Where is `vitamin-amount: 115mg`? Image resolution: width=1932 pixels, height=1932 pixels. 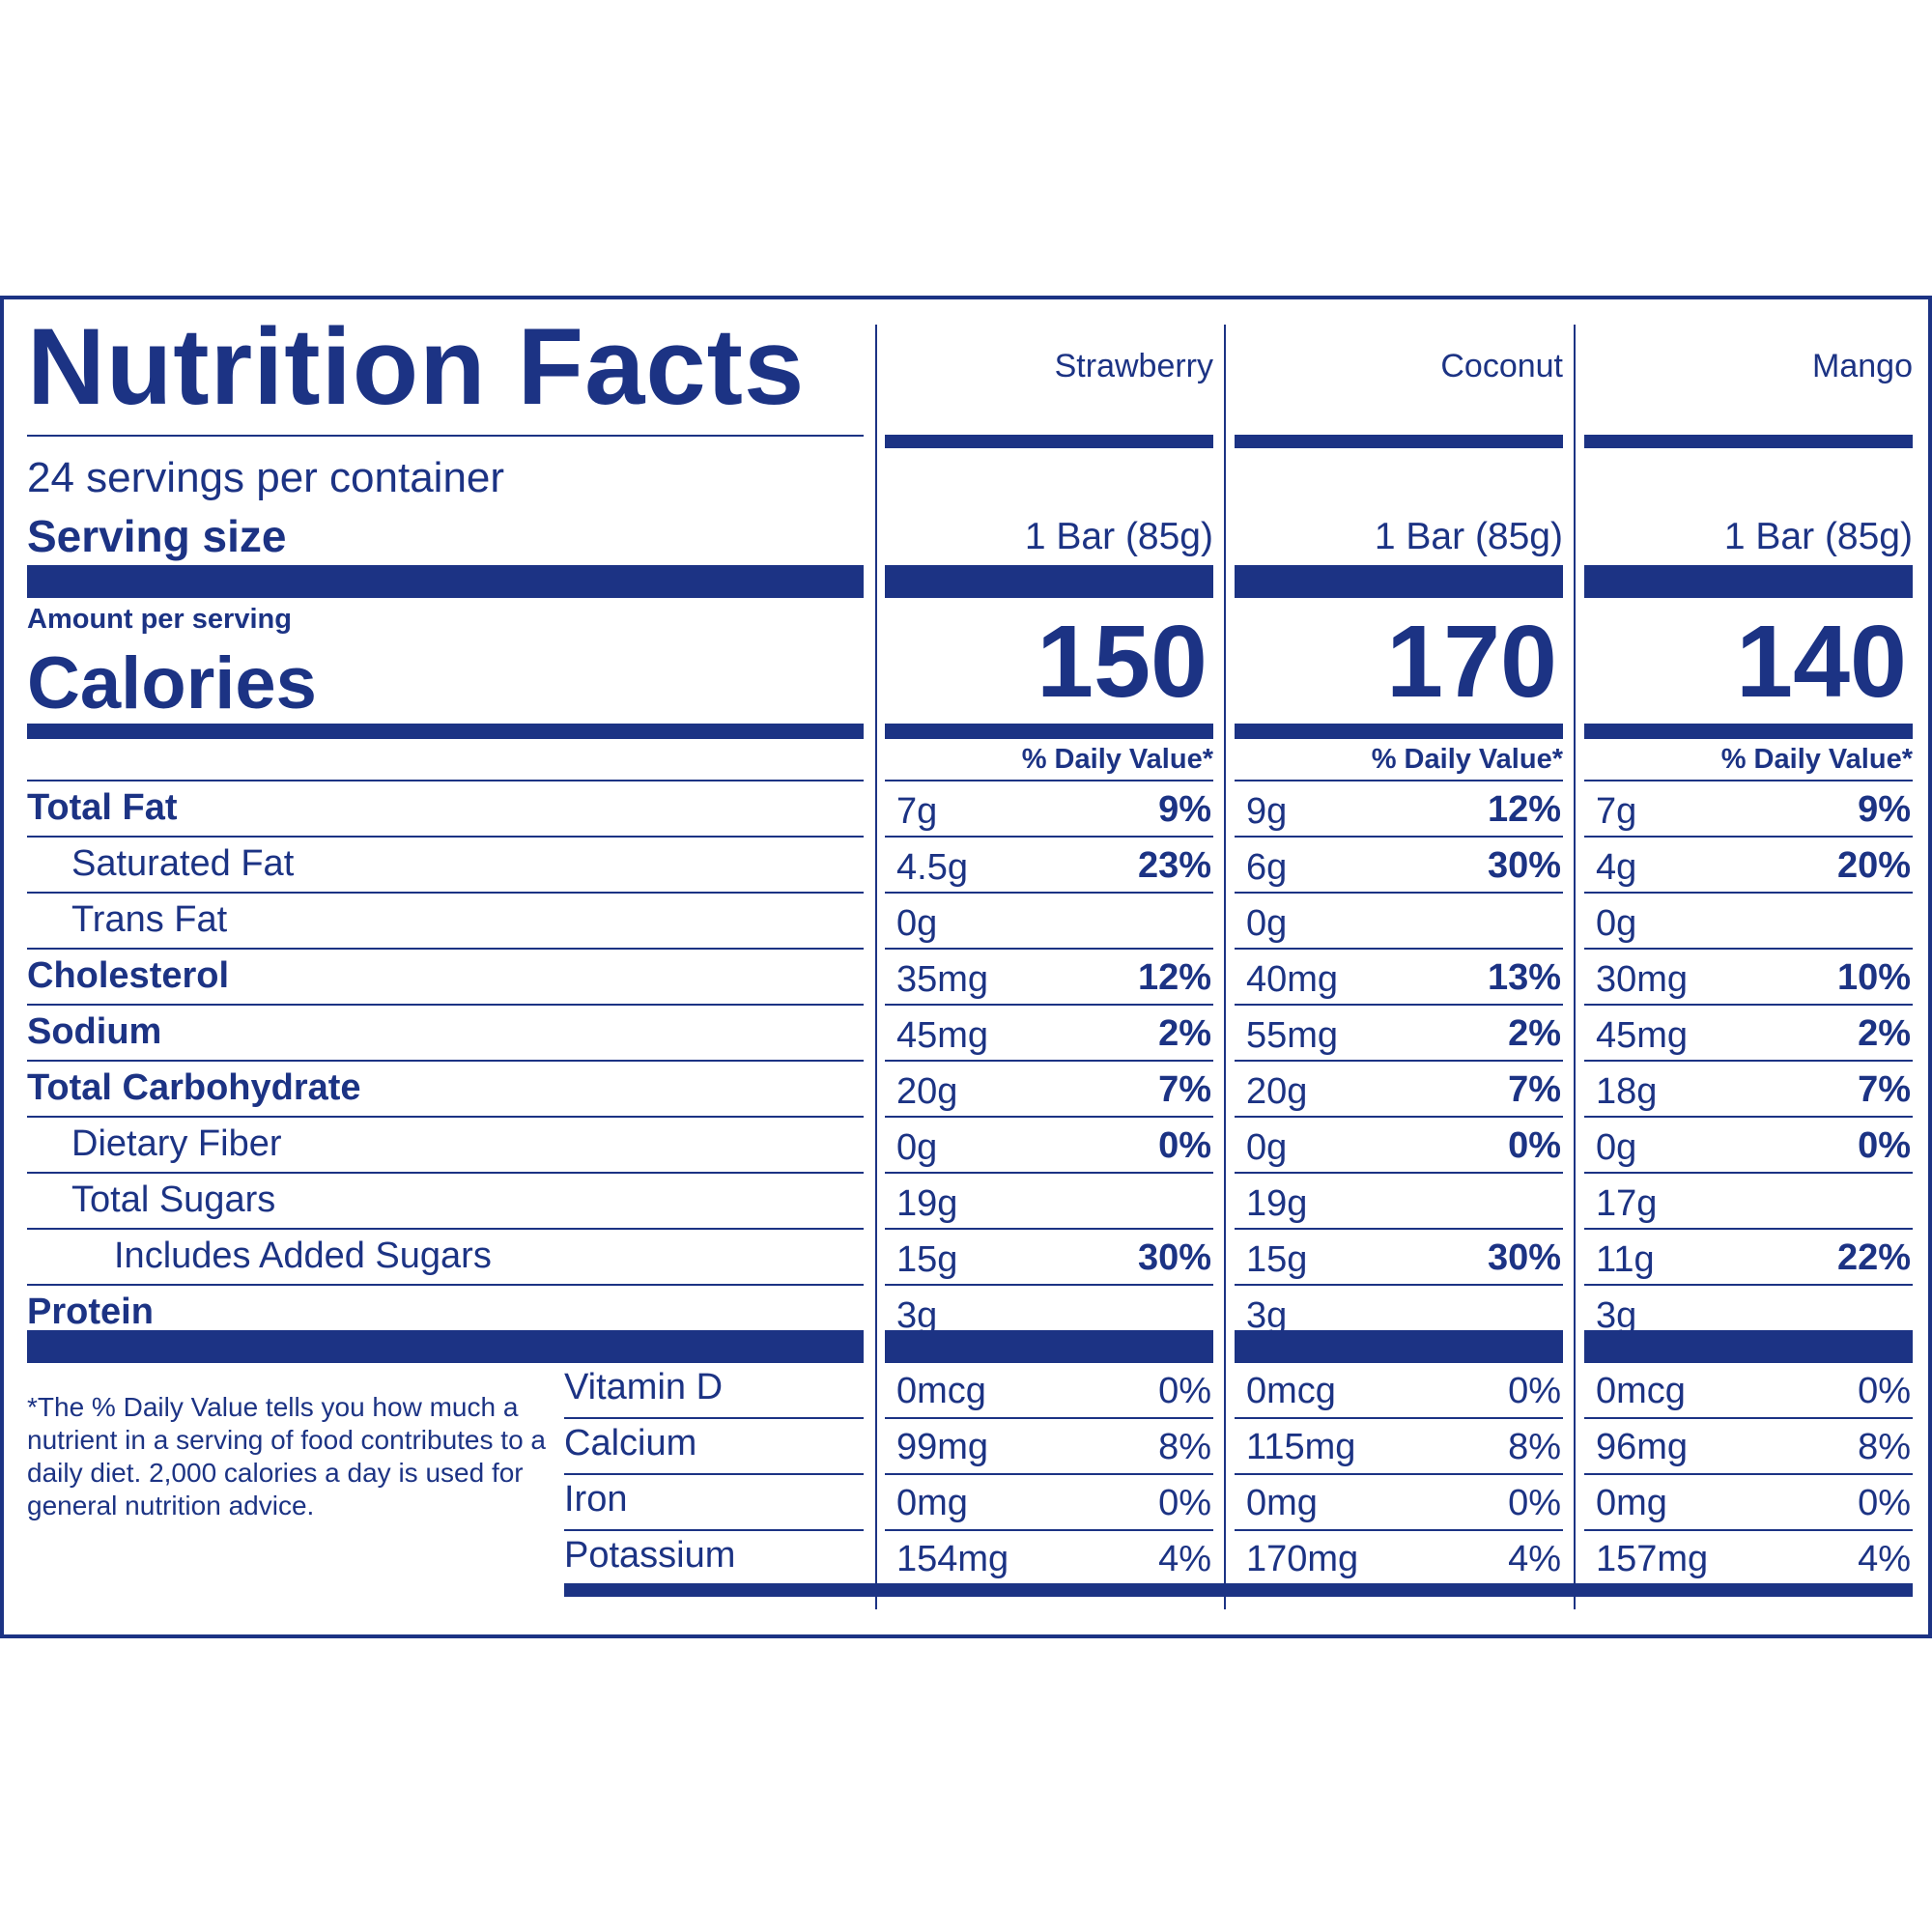
vitamin-amount: 115mg is located at coordinates (1301, 1447).